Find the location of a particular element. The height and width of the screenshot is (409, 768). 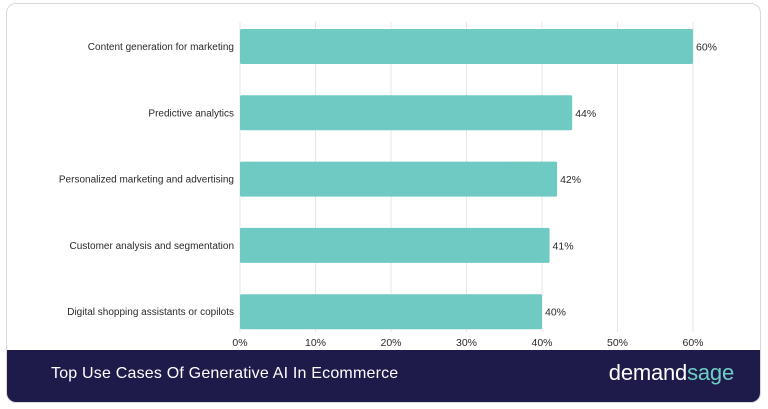

x-tick-label: 10% is located at coordinates (315, 343).